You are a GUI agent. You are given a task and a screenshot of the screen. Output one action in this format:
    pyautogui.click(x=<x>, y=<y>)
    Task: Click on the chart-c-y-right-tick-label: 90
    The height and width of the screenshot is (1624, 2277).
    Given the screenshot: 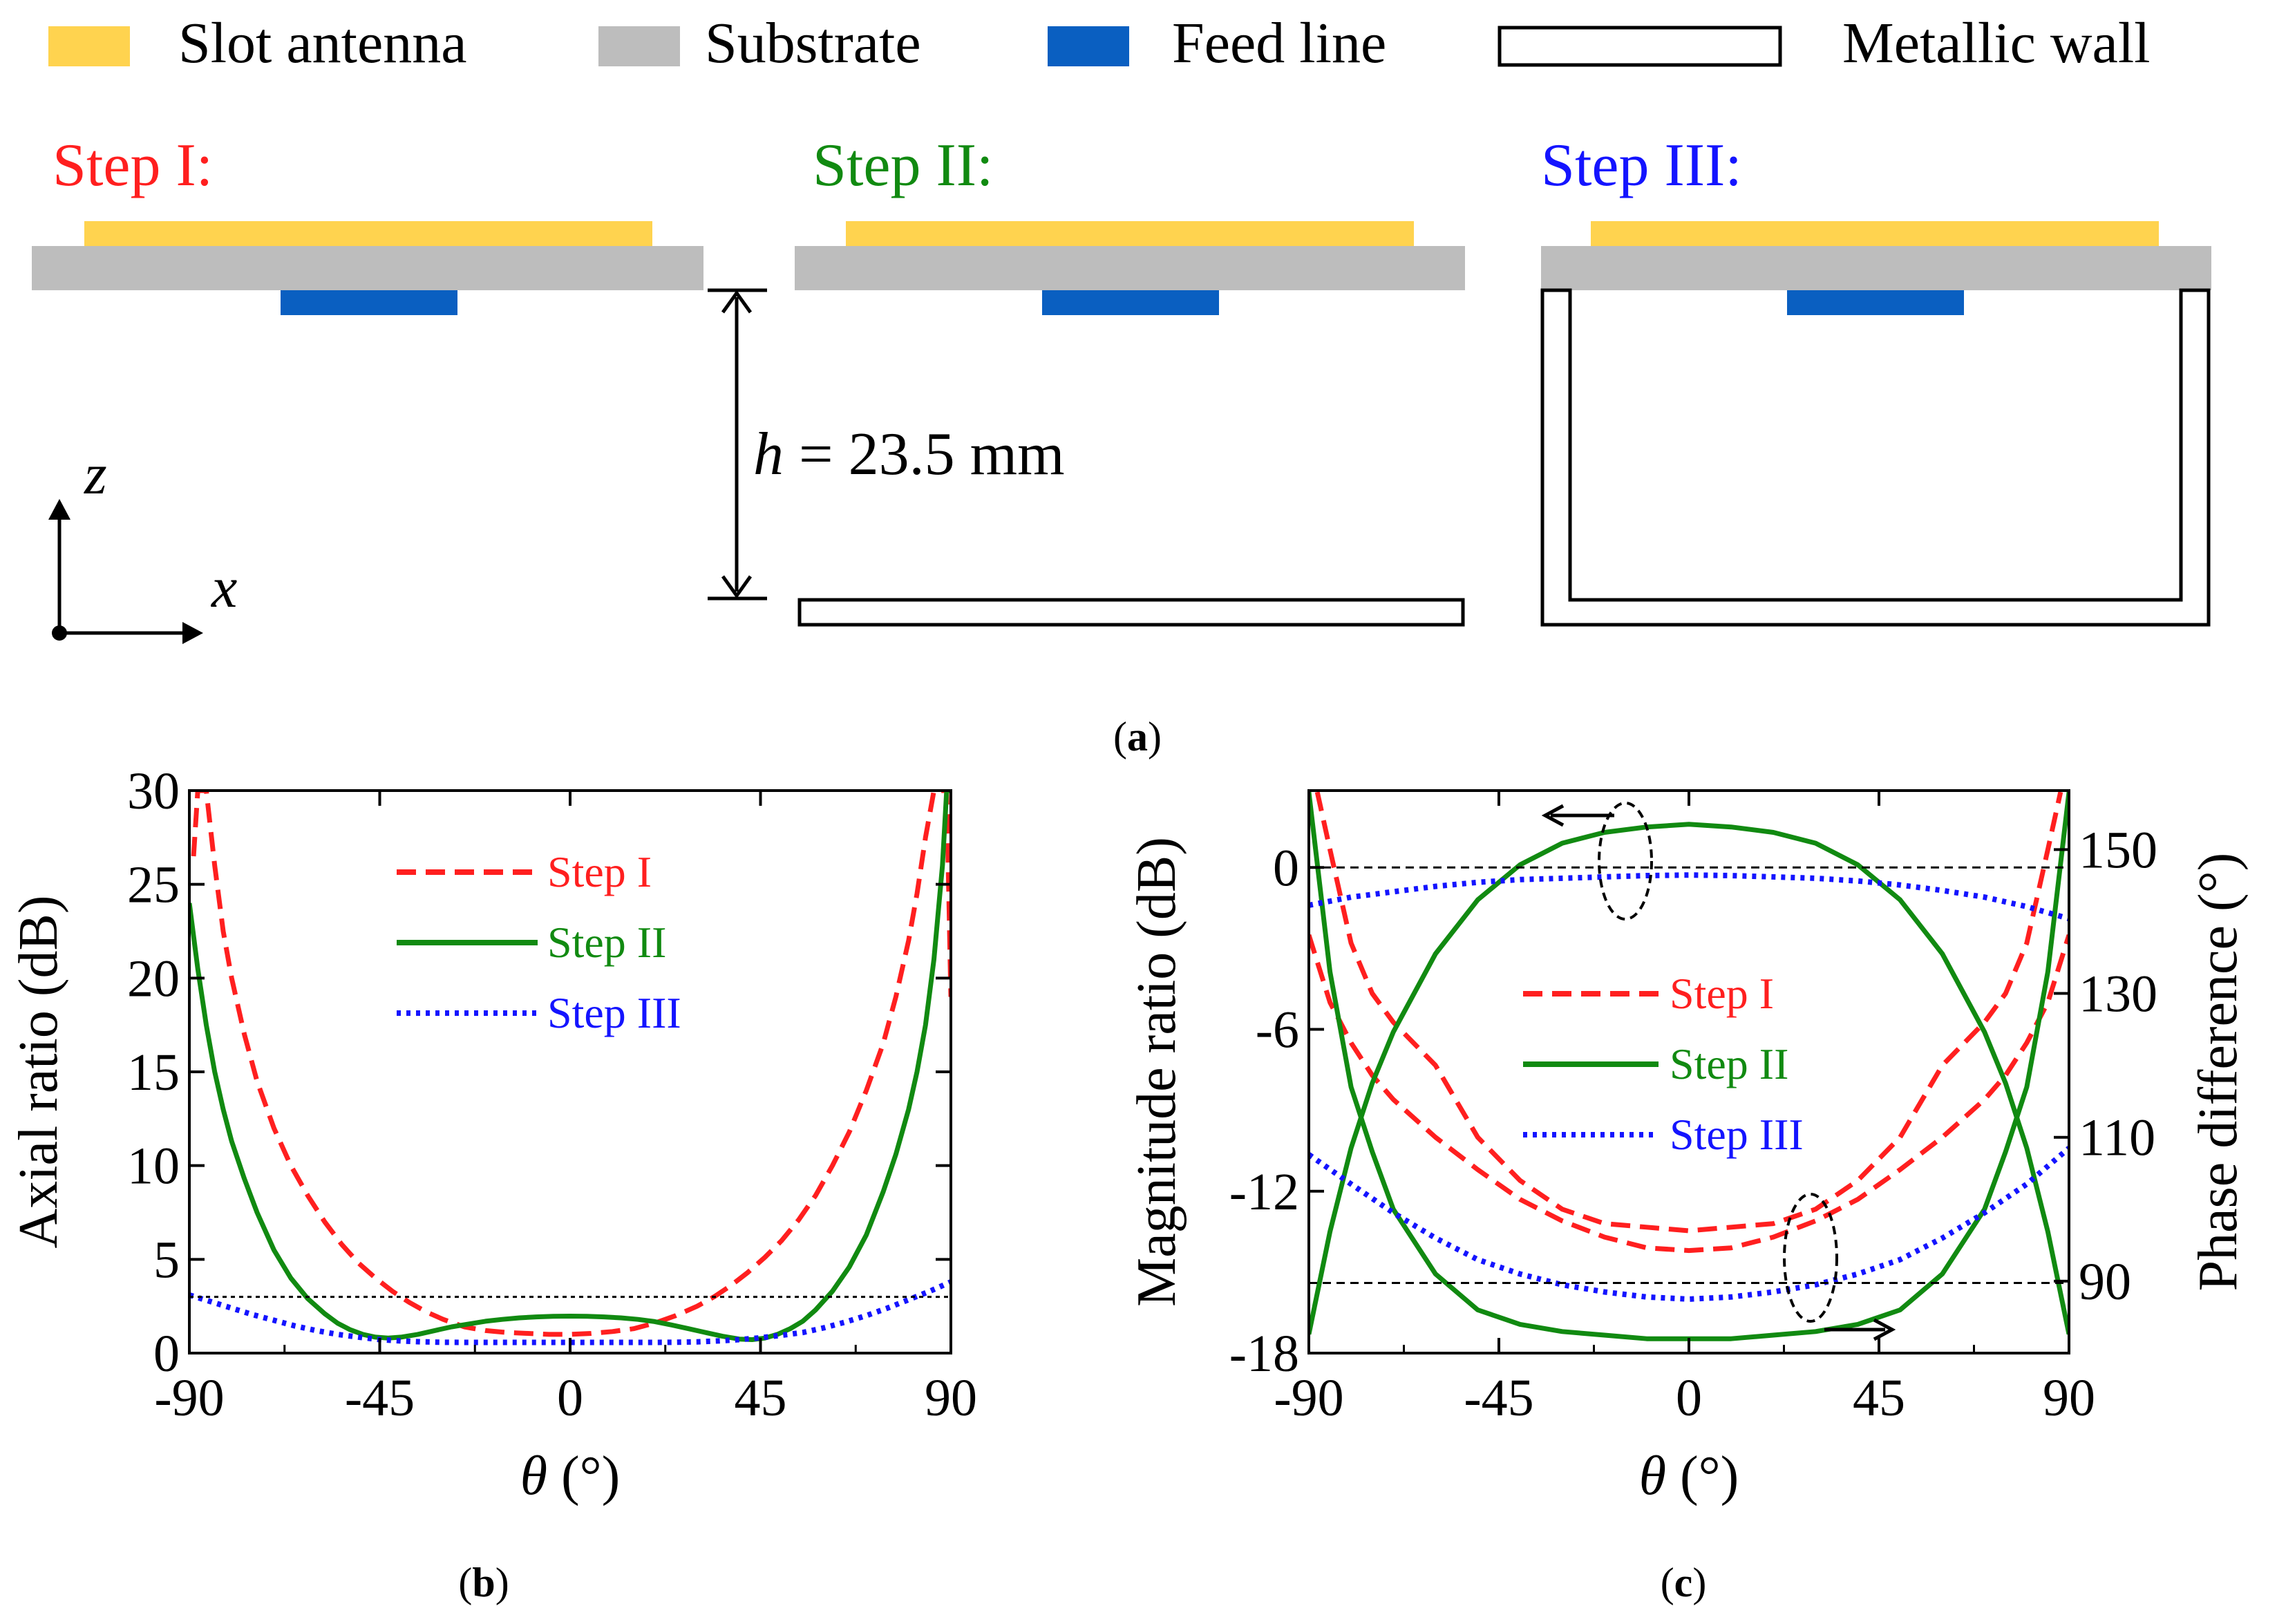 What is the action you would take?
    pyautogui.click(x=2105, y=1282)
    